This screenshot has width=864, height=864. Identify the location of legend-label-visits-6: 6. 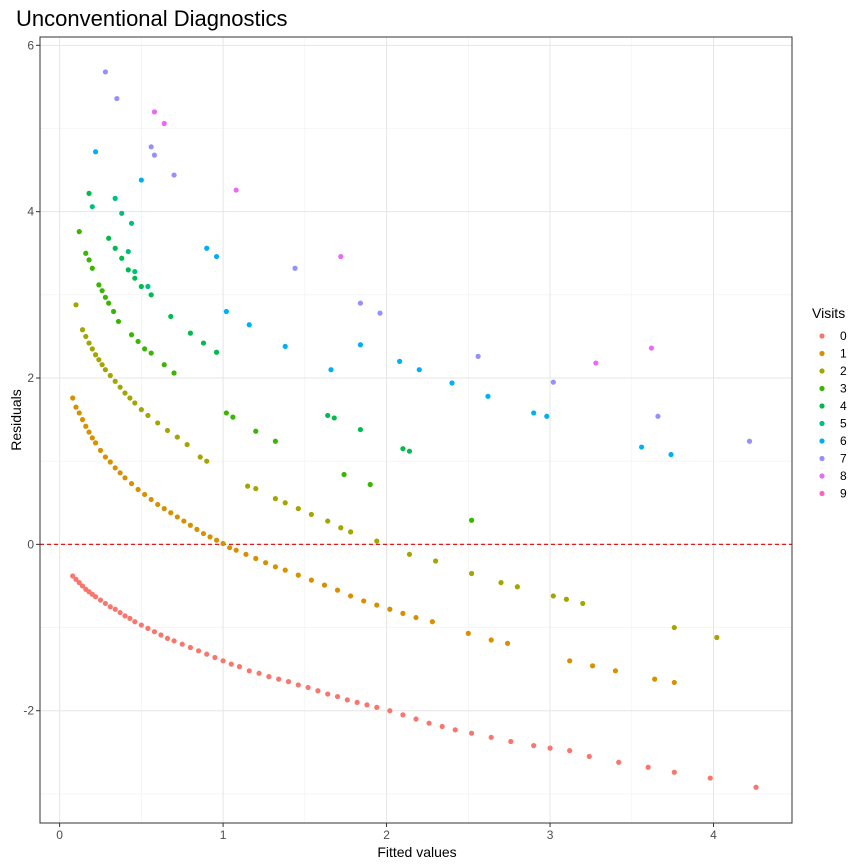
(843, 441).